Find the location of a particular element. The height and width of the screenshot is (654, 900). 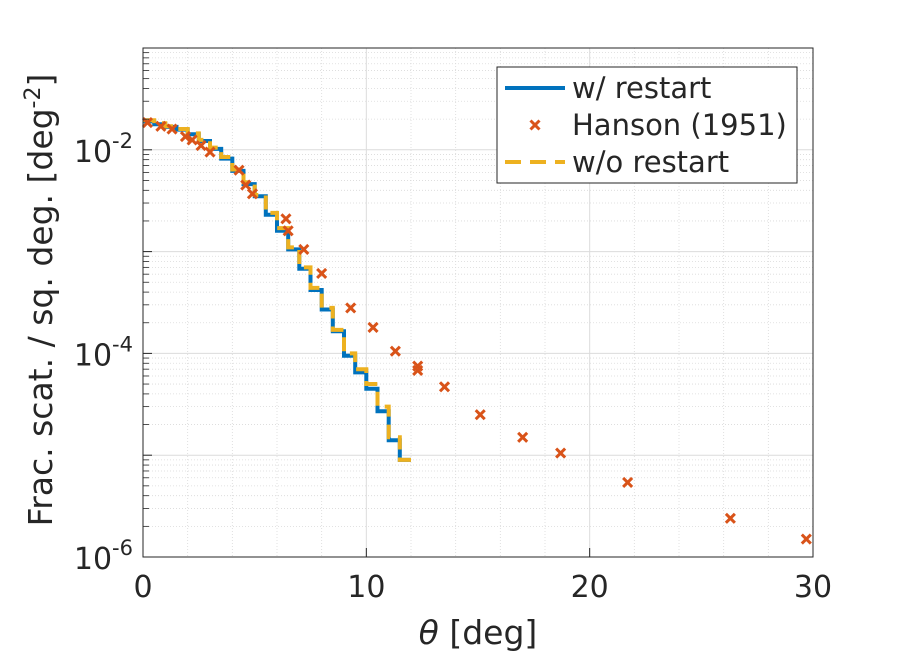

y-axis-label-superscript: -2 is located at coordinates (33, 97).